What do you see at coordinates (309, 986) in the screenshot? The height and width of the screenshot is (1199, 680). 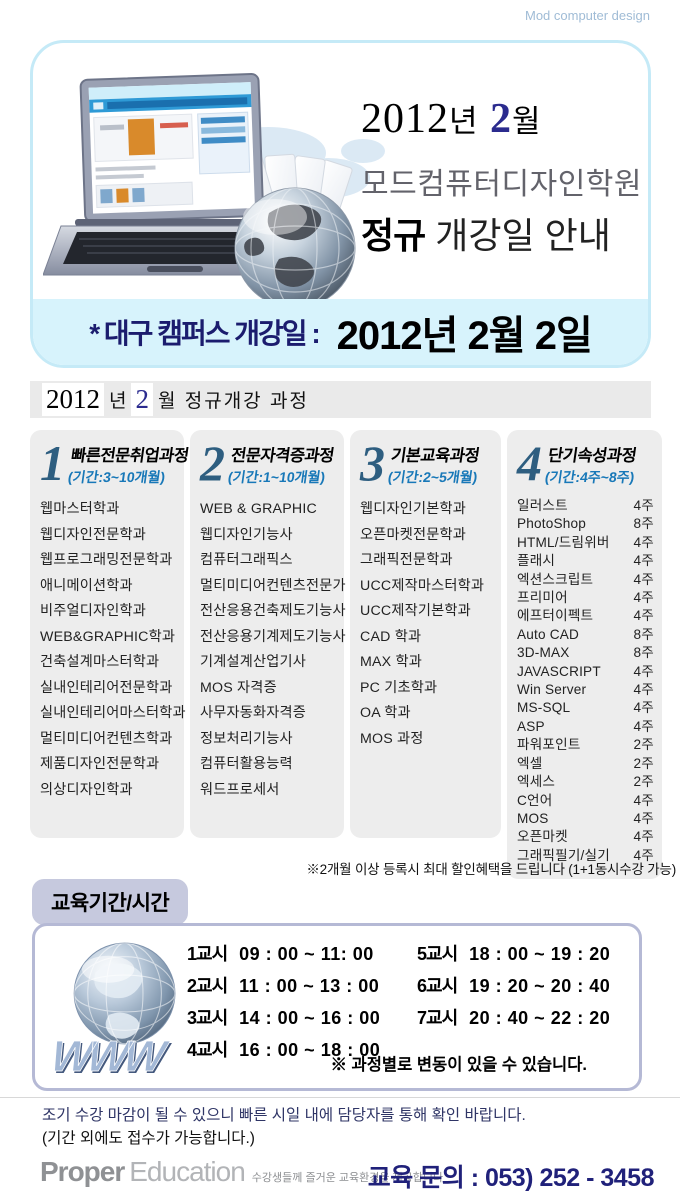 I see `period-time: 11 : 00 ~ 13 : 00` at bounding box center [309, 986].